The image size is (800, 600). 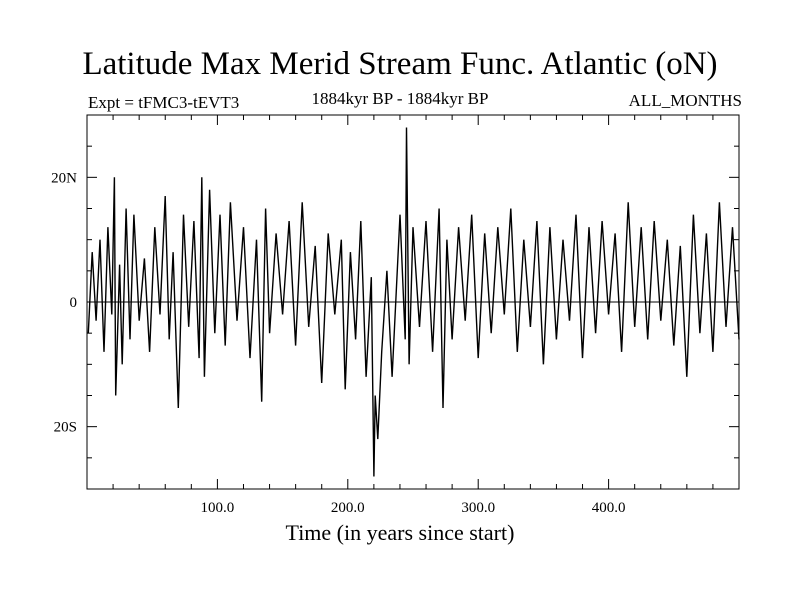 I want to click on experiment-label: Expt = tFMC3-tEVT3, so click(x=164, y=102).